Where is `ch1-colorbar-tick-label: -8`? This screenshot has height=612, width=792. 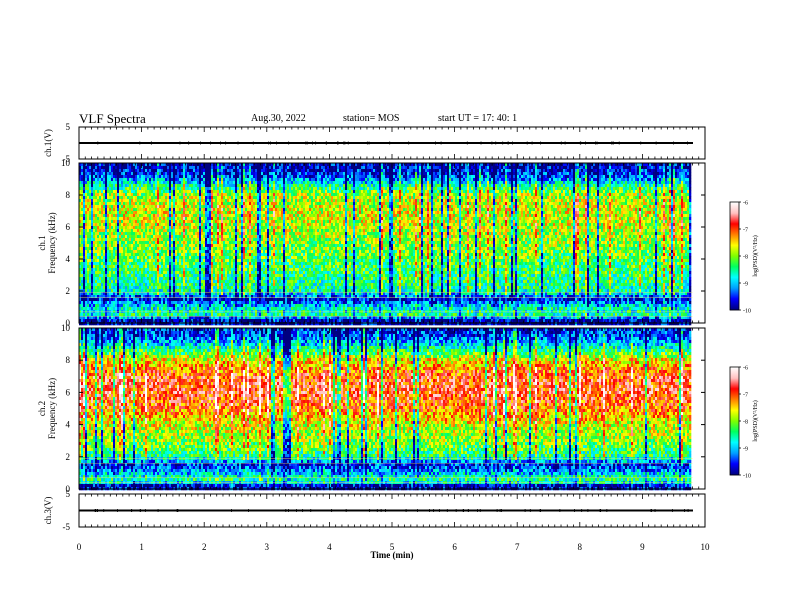
ch1-colorbar-tick-label: -8 is located at coordinates (745, 258).